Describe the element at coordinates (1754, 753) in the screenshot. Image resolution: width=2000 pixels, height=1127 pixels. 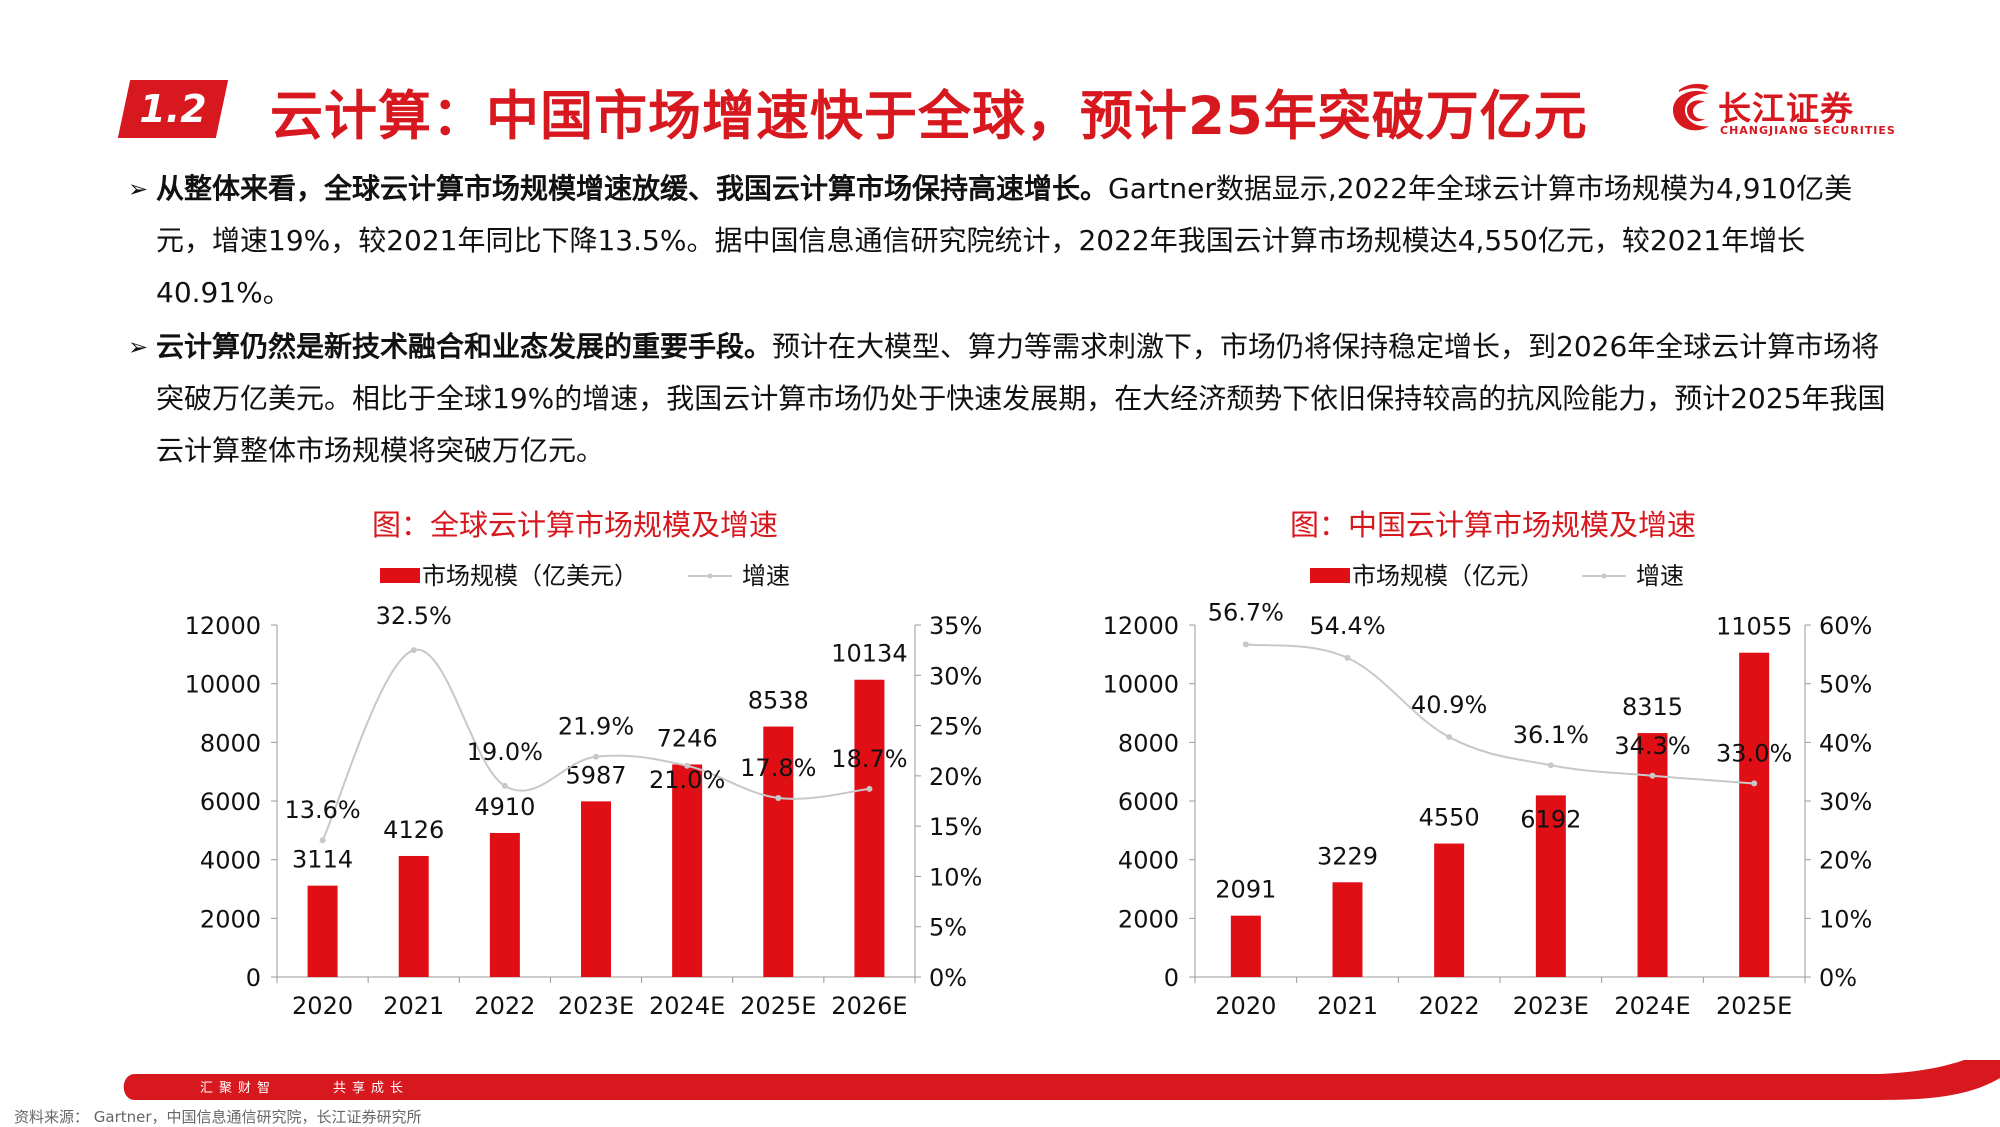
I see `growth-value-label: 33.0%` at that location.